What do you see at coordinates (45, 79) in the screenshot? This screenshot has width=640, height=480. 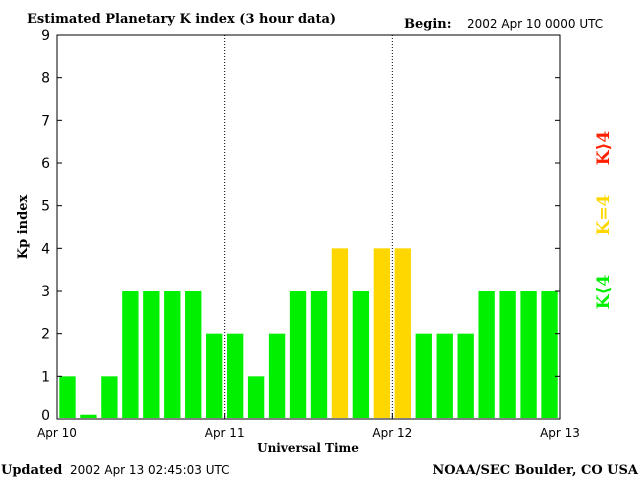 I see `y-tick-label: 8` at bounding box center [45, 79].